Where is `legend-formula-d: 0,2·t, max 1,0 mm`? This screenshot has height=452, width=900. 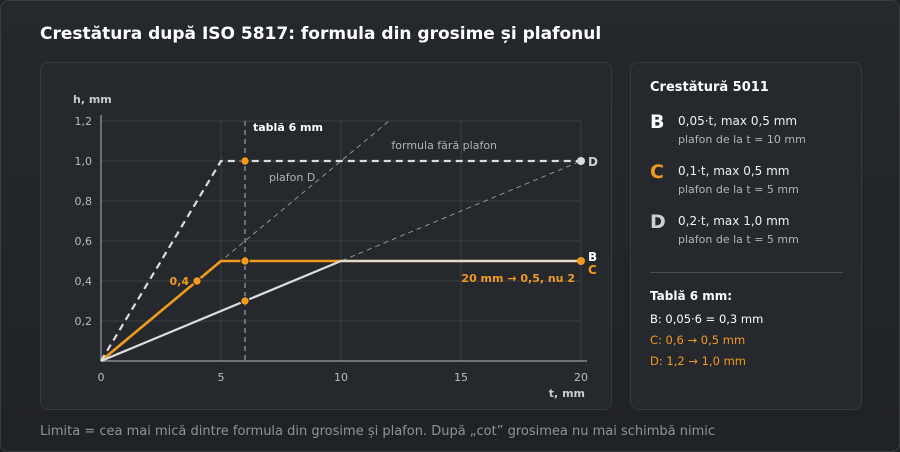 legend-formula-d: 0,2·t, max 1,0 mm is located at coordinates (734, 221).